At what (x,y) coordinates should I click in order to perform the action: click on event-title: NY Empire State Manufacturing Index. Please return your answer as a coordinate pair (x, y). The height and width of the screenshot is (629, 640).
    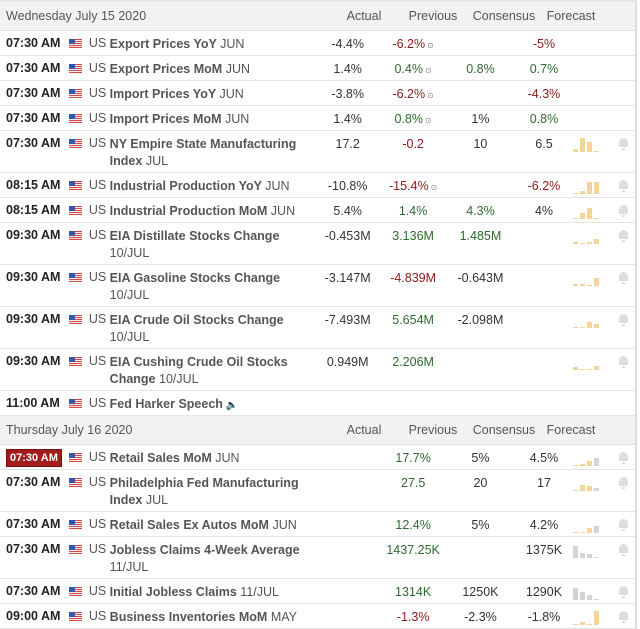
    Looking at the image, I should click on (203, 152).